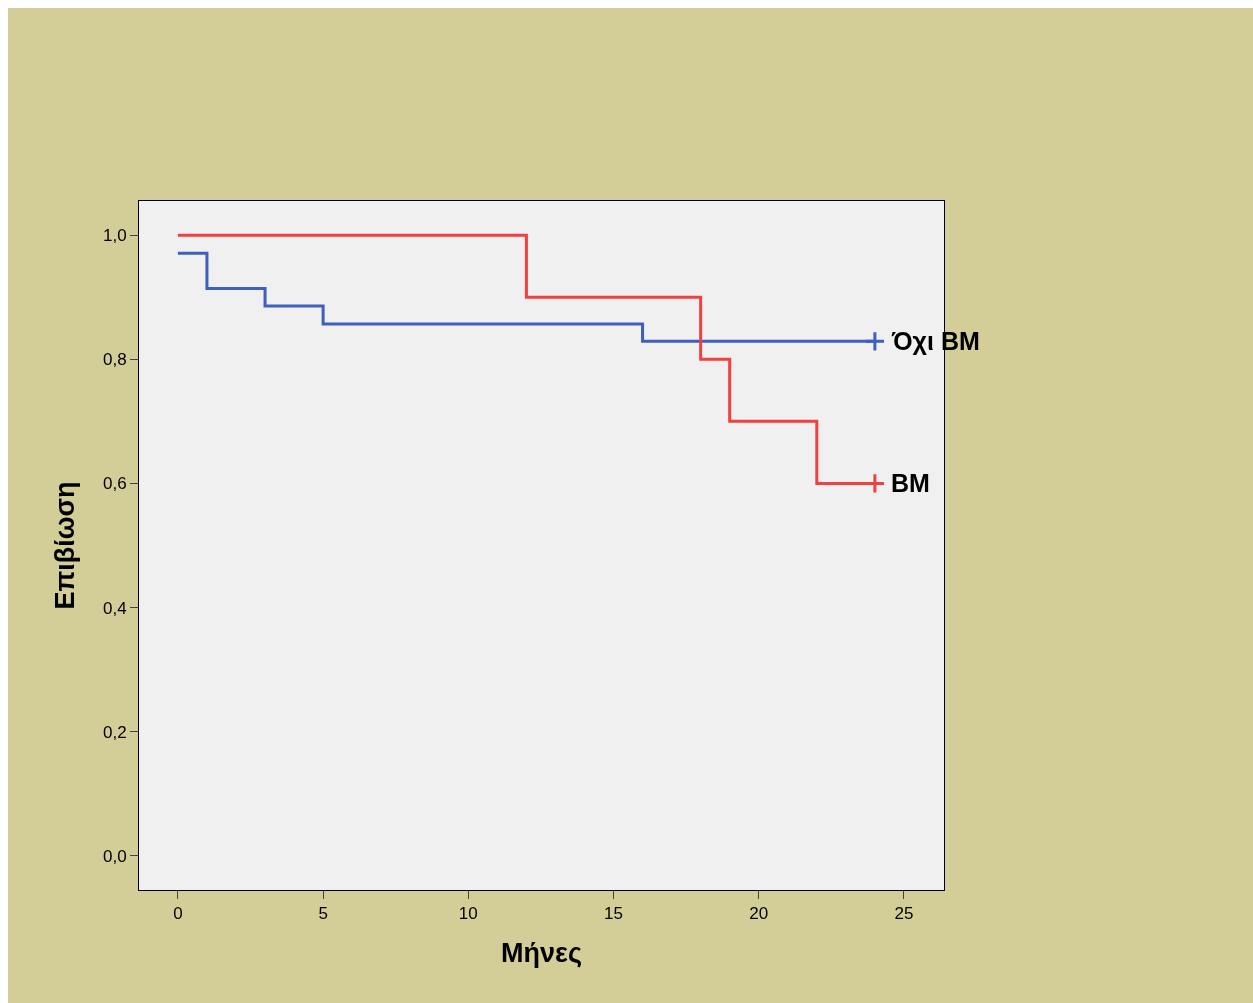 The width and height of the screenshot is (1253, 1003). I want to click on x-axis-title: Μήνες, so click(541, 952).